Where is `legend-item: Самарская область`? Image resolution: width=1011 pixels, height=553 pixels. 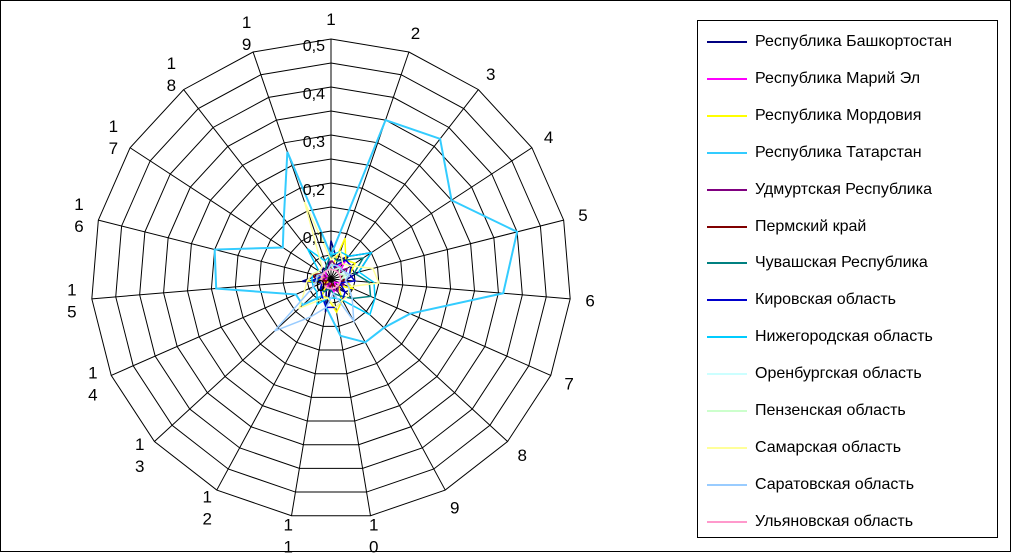
legend-item: Самарская область is located at coordinates (848, 448).